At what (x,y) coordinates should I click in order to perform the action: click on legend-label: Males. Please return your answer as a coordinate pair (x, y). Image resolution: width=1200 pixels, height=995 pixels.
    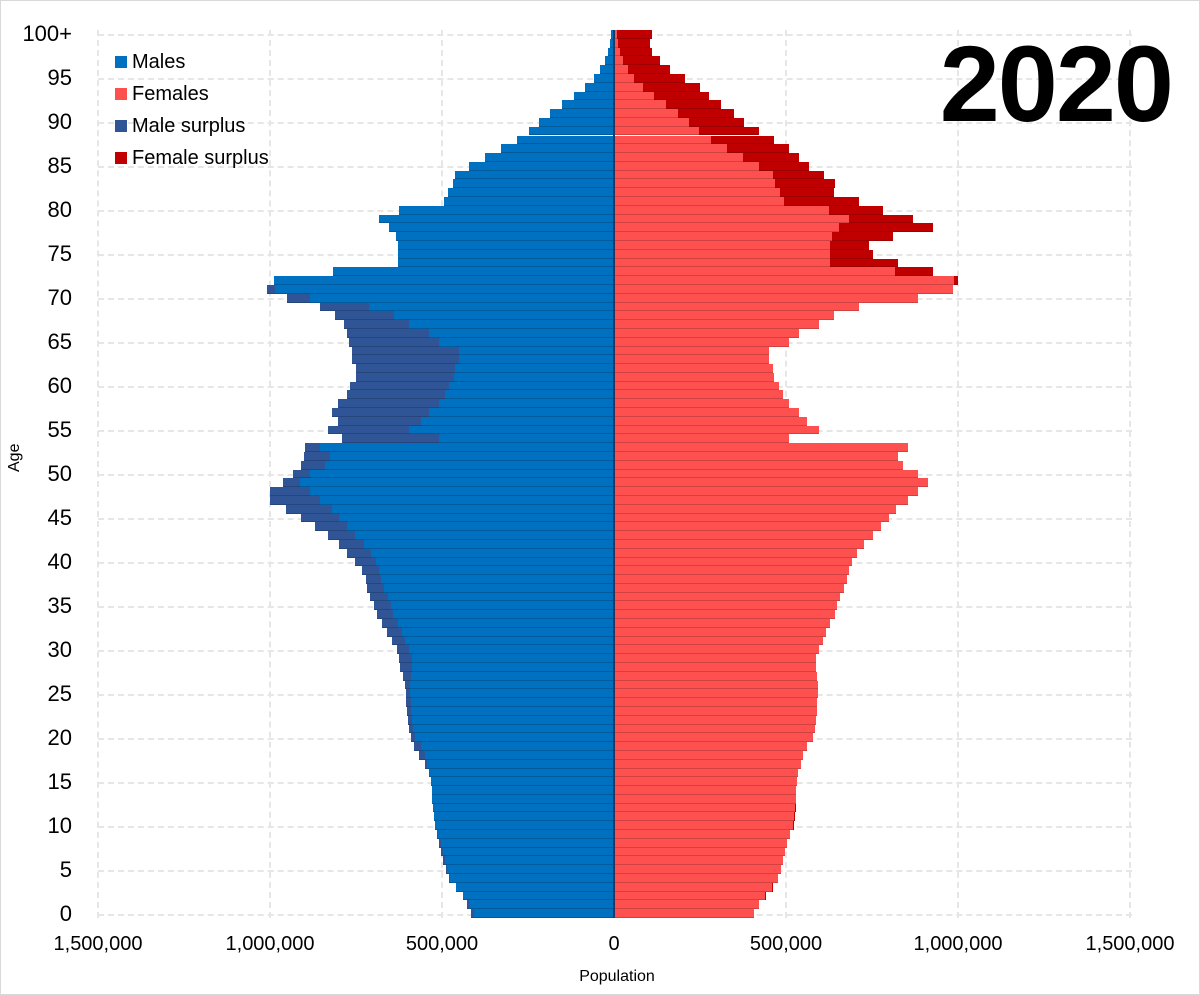
    Looking at the image, I should click on (159, 61).